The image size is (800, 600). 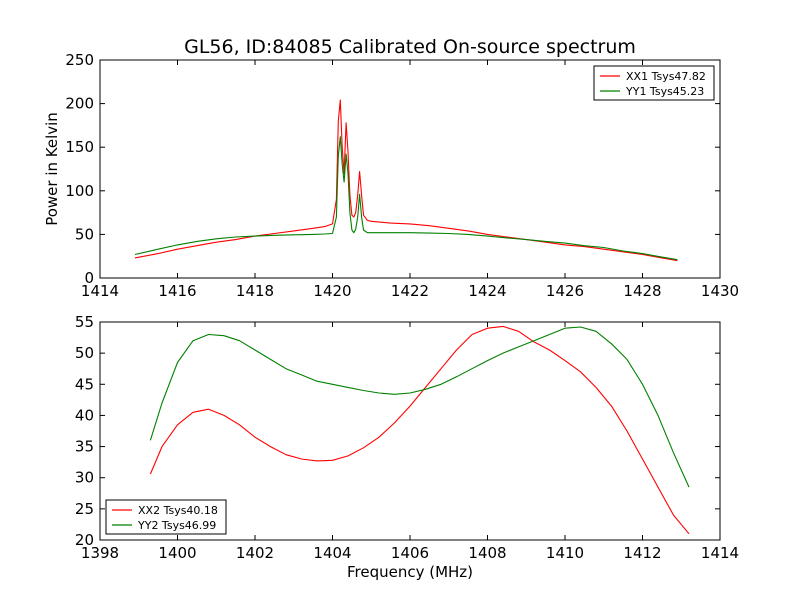 What do you see at coordinates (84, 384) in the screenshot?
I see `y-tick-label-1-5: 45` at bounding box center [84, 384].